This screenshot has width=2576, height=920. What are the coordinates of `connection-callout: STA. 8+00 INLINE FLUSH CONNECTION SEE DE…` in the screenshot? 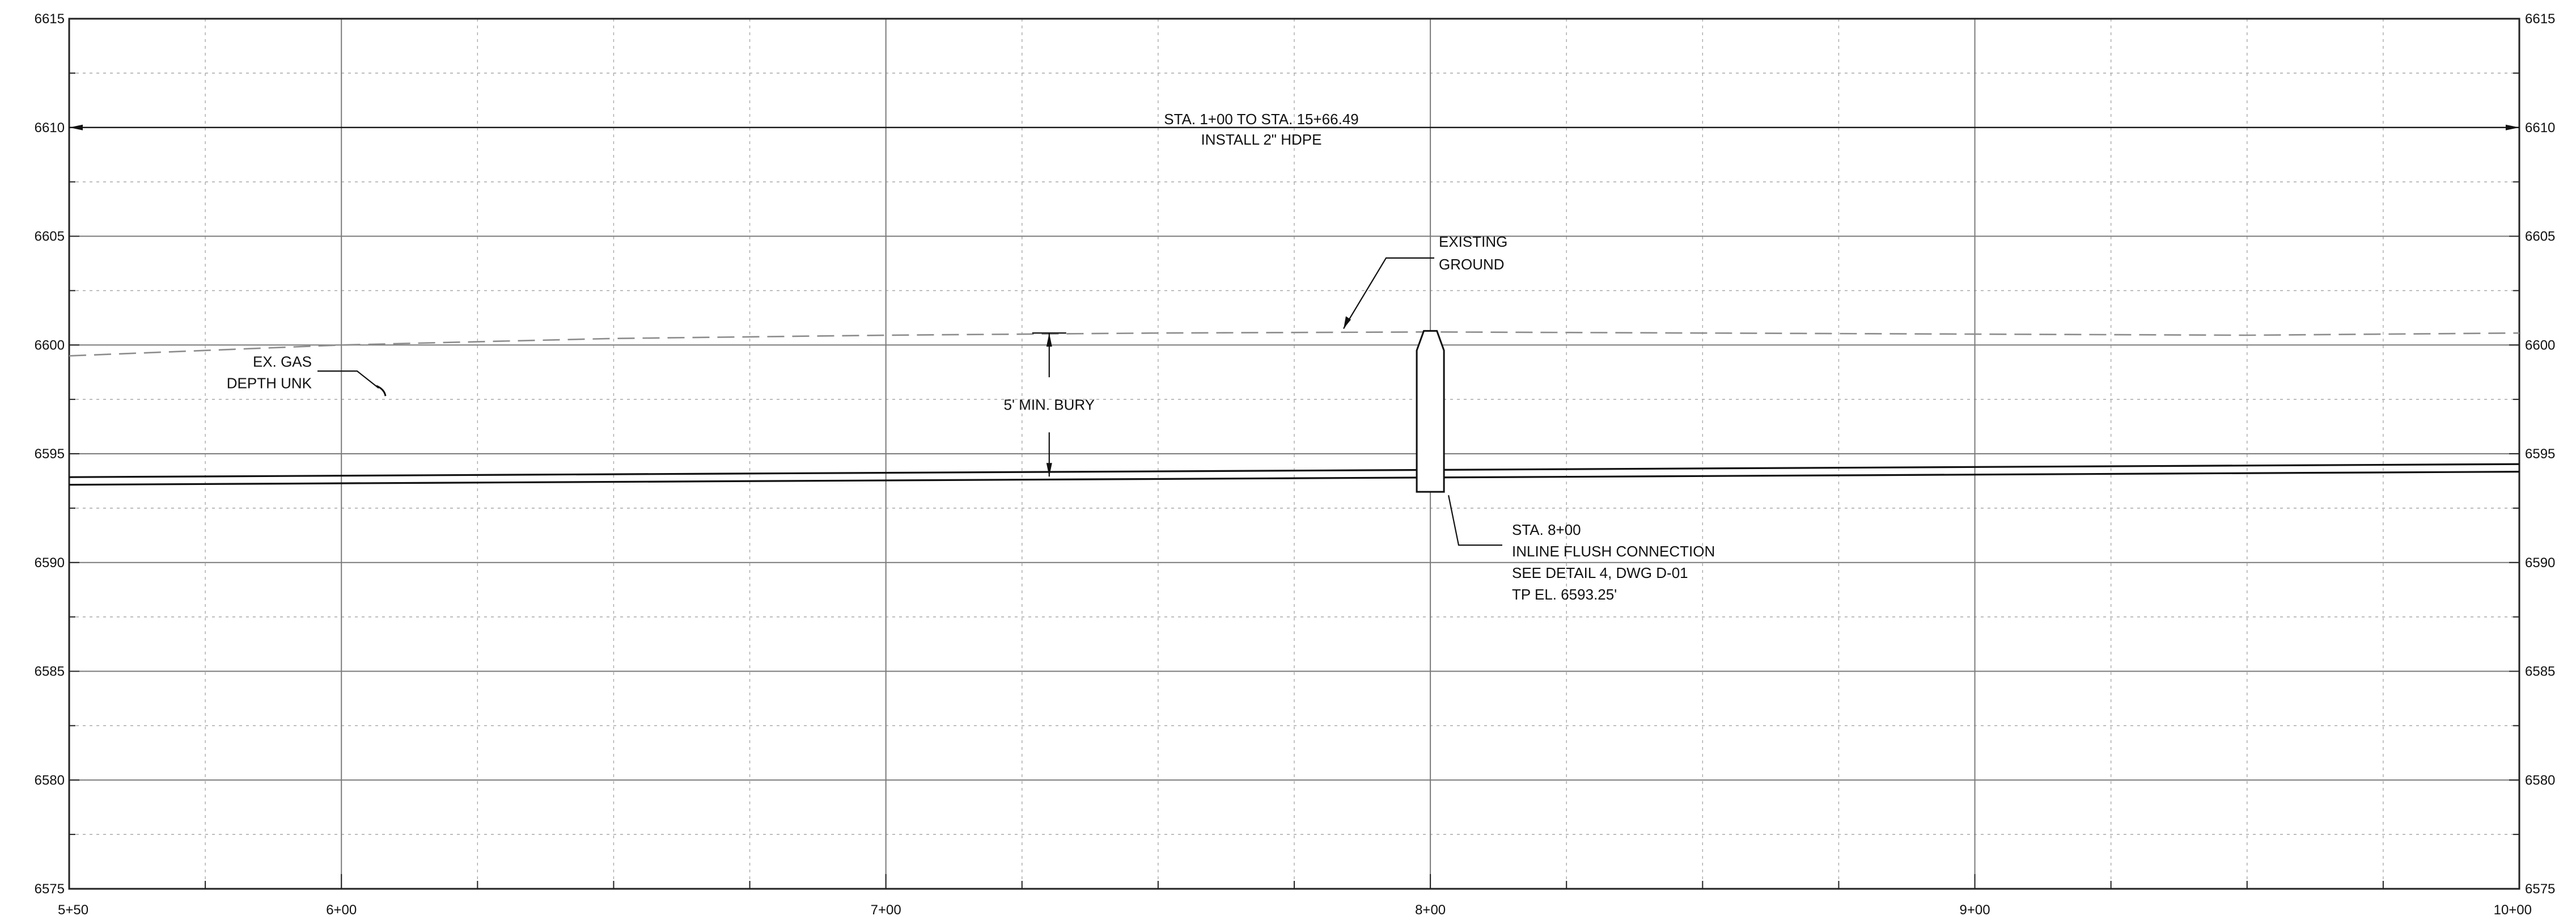 It's located at (1581, 549).